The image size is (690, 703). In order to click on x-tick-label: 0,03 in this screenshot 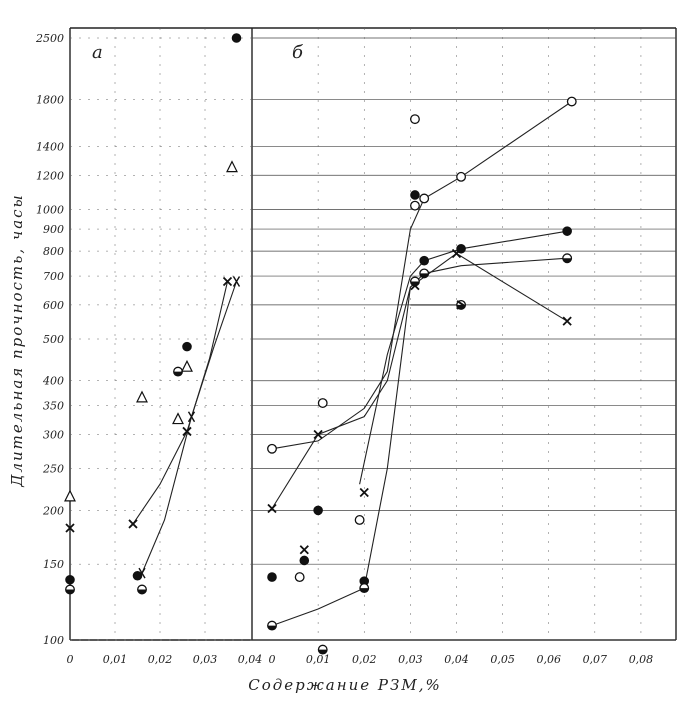, I will do `click(205, 659)`.